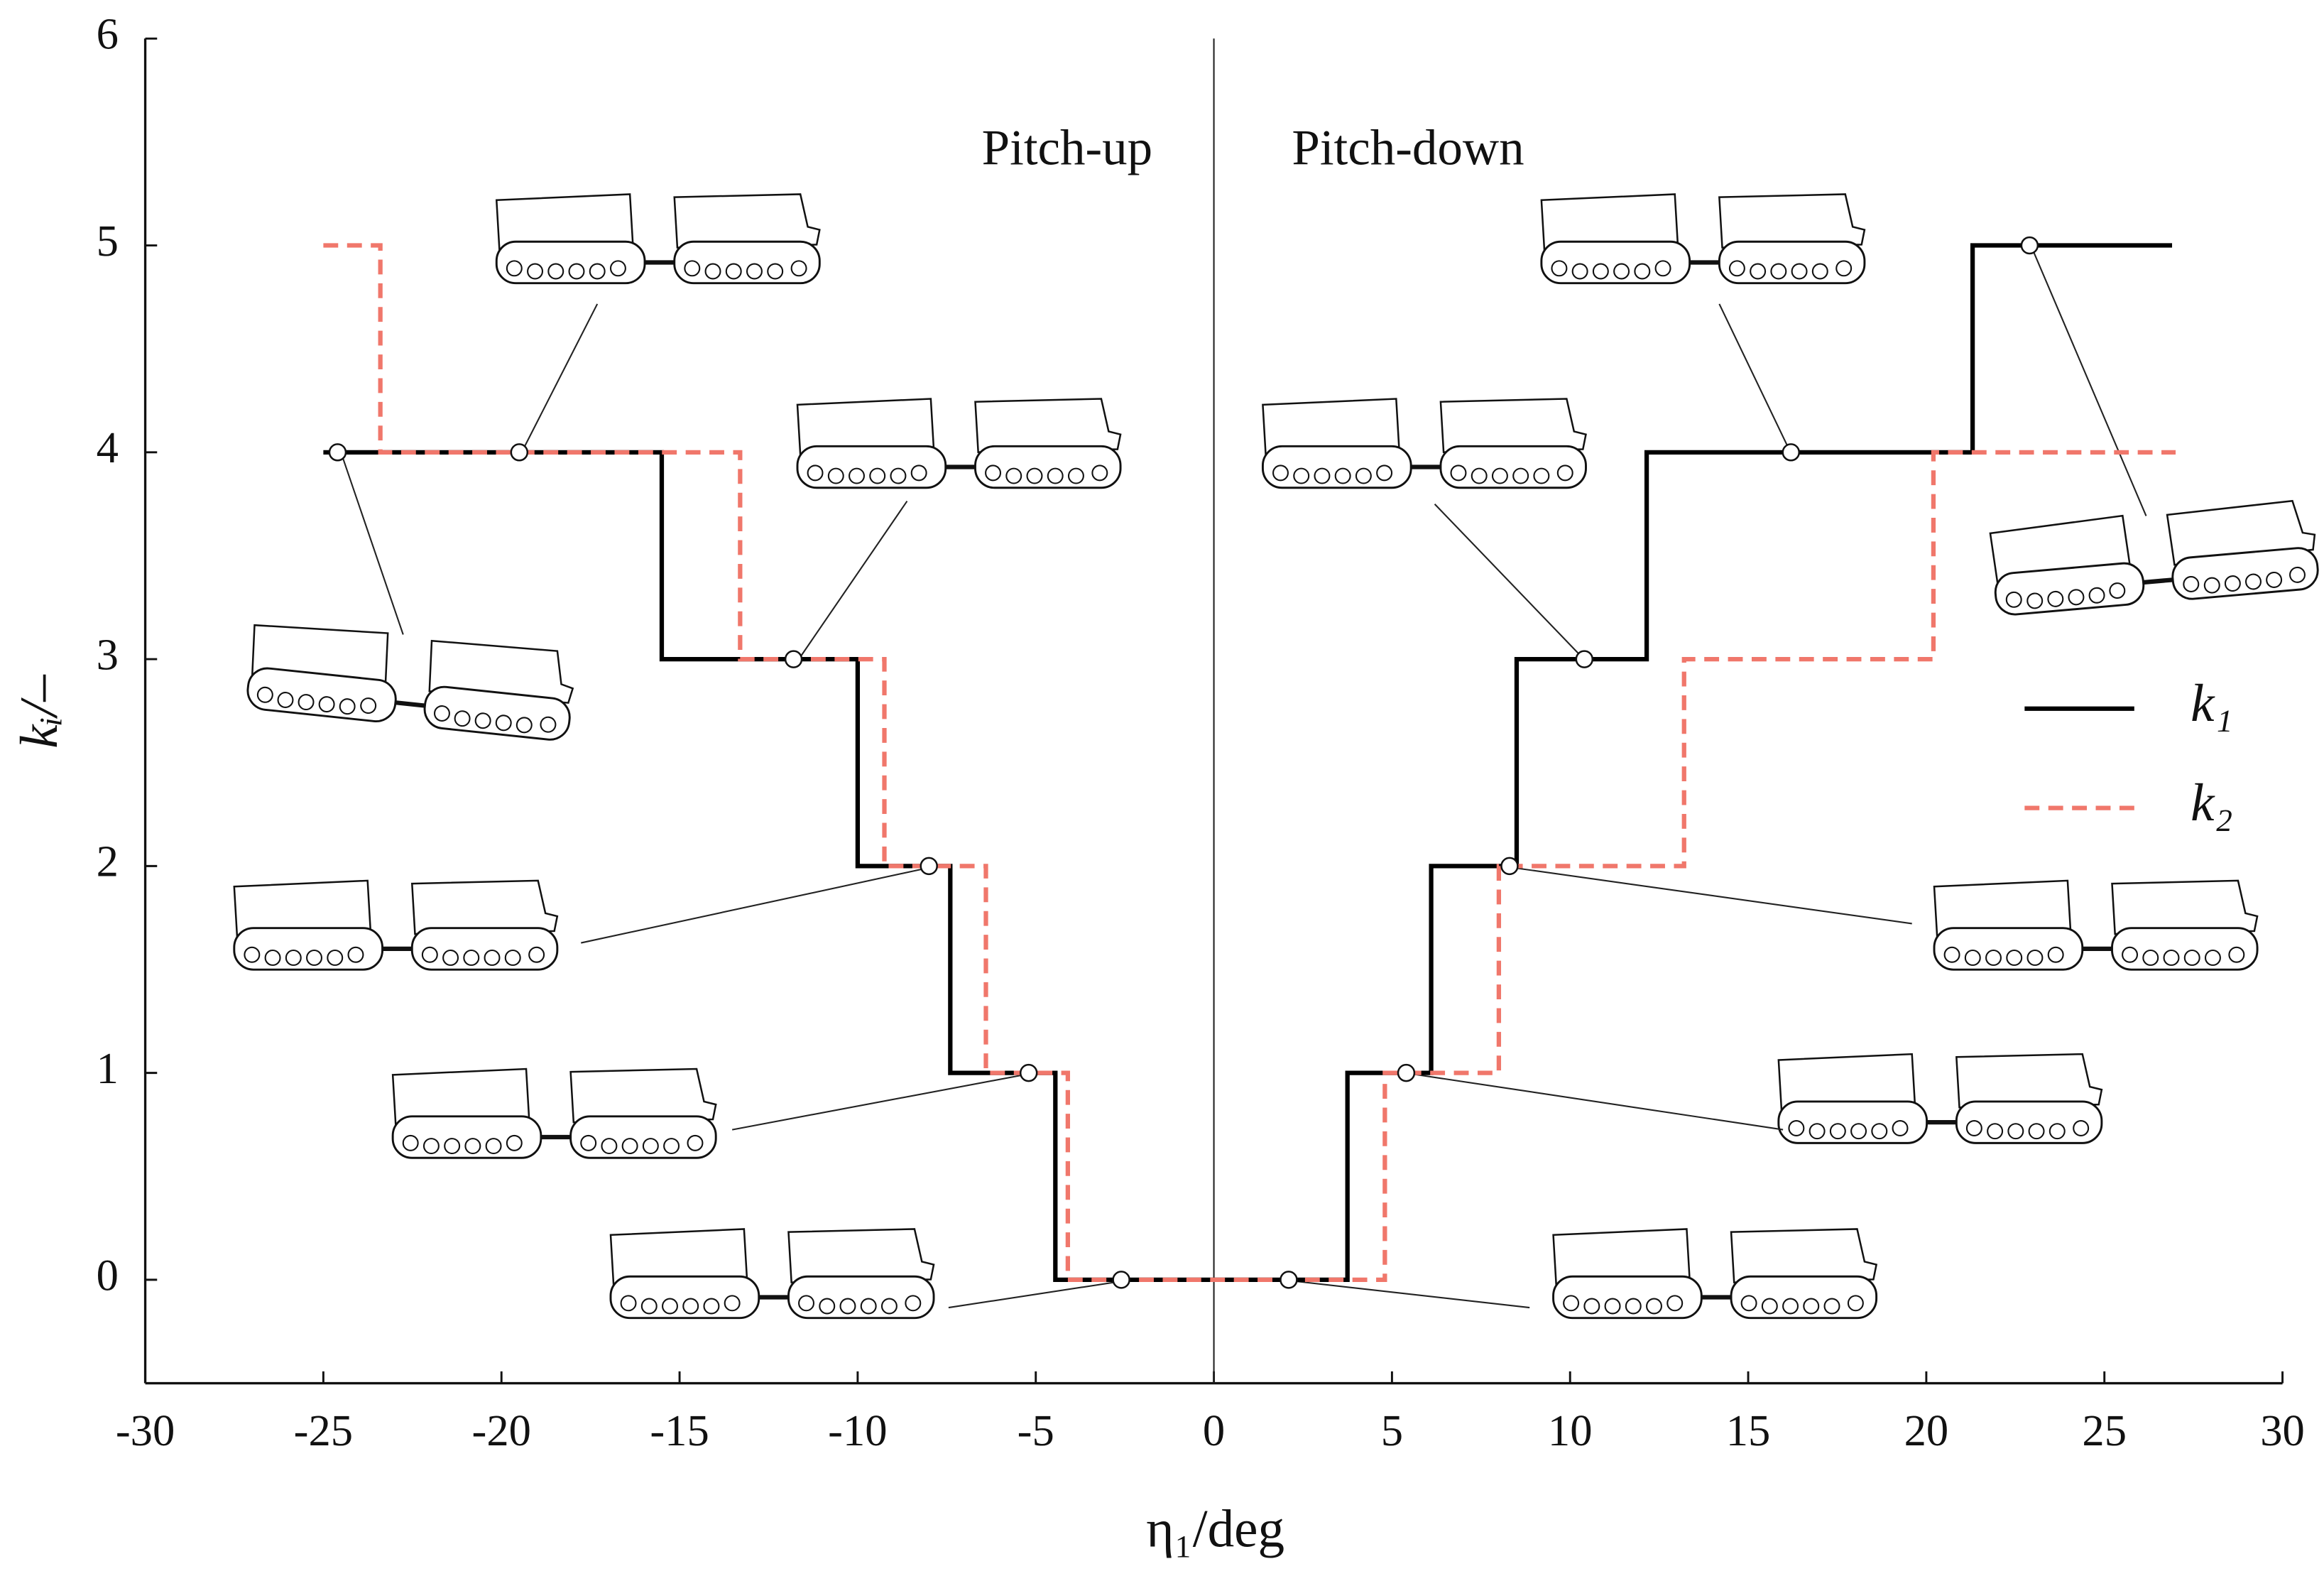 This screenshot has height=1581, width=2324. What do you see at coordinates (1926, 1430) in the screenshot?
I see `x-tick-label: 20` at bounding box center [1926, 1430].